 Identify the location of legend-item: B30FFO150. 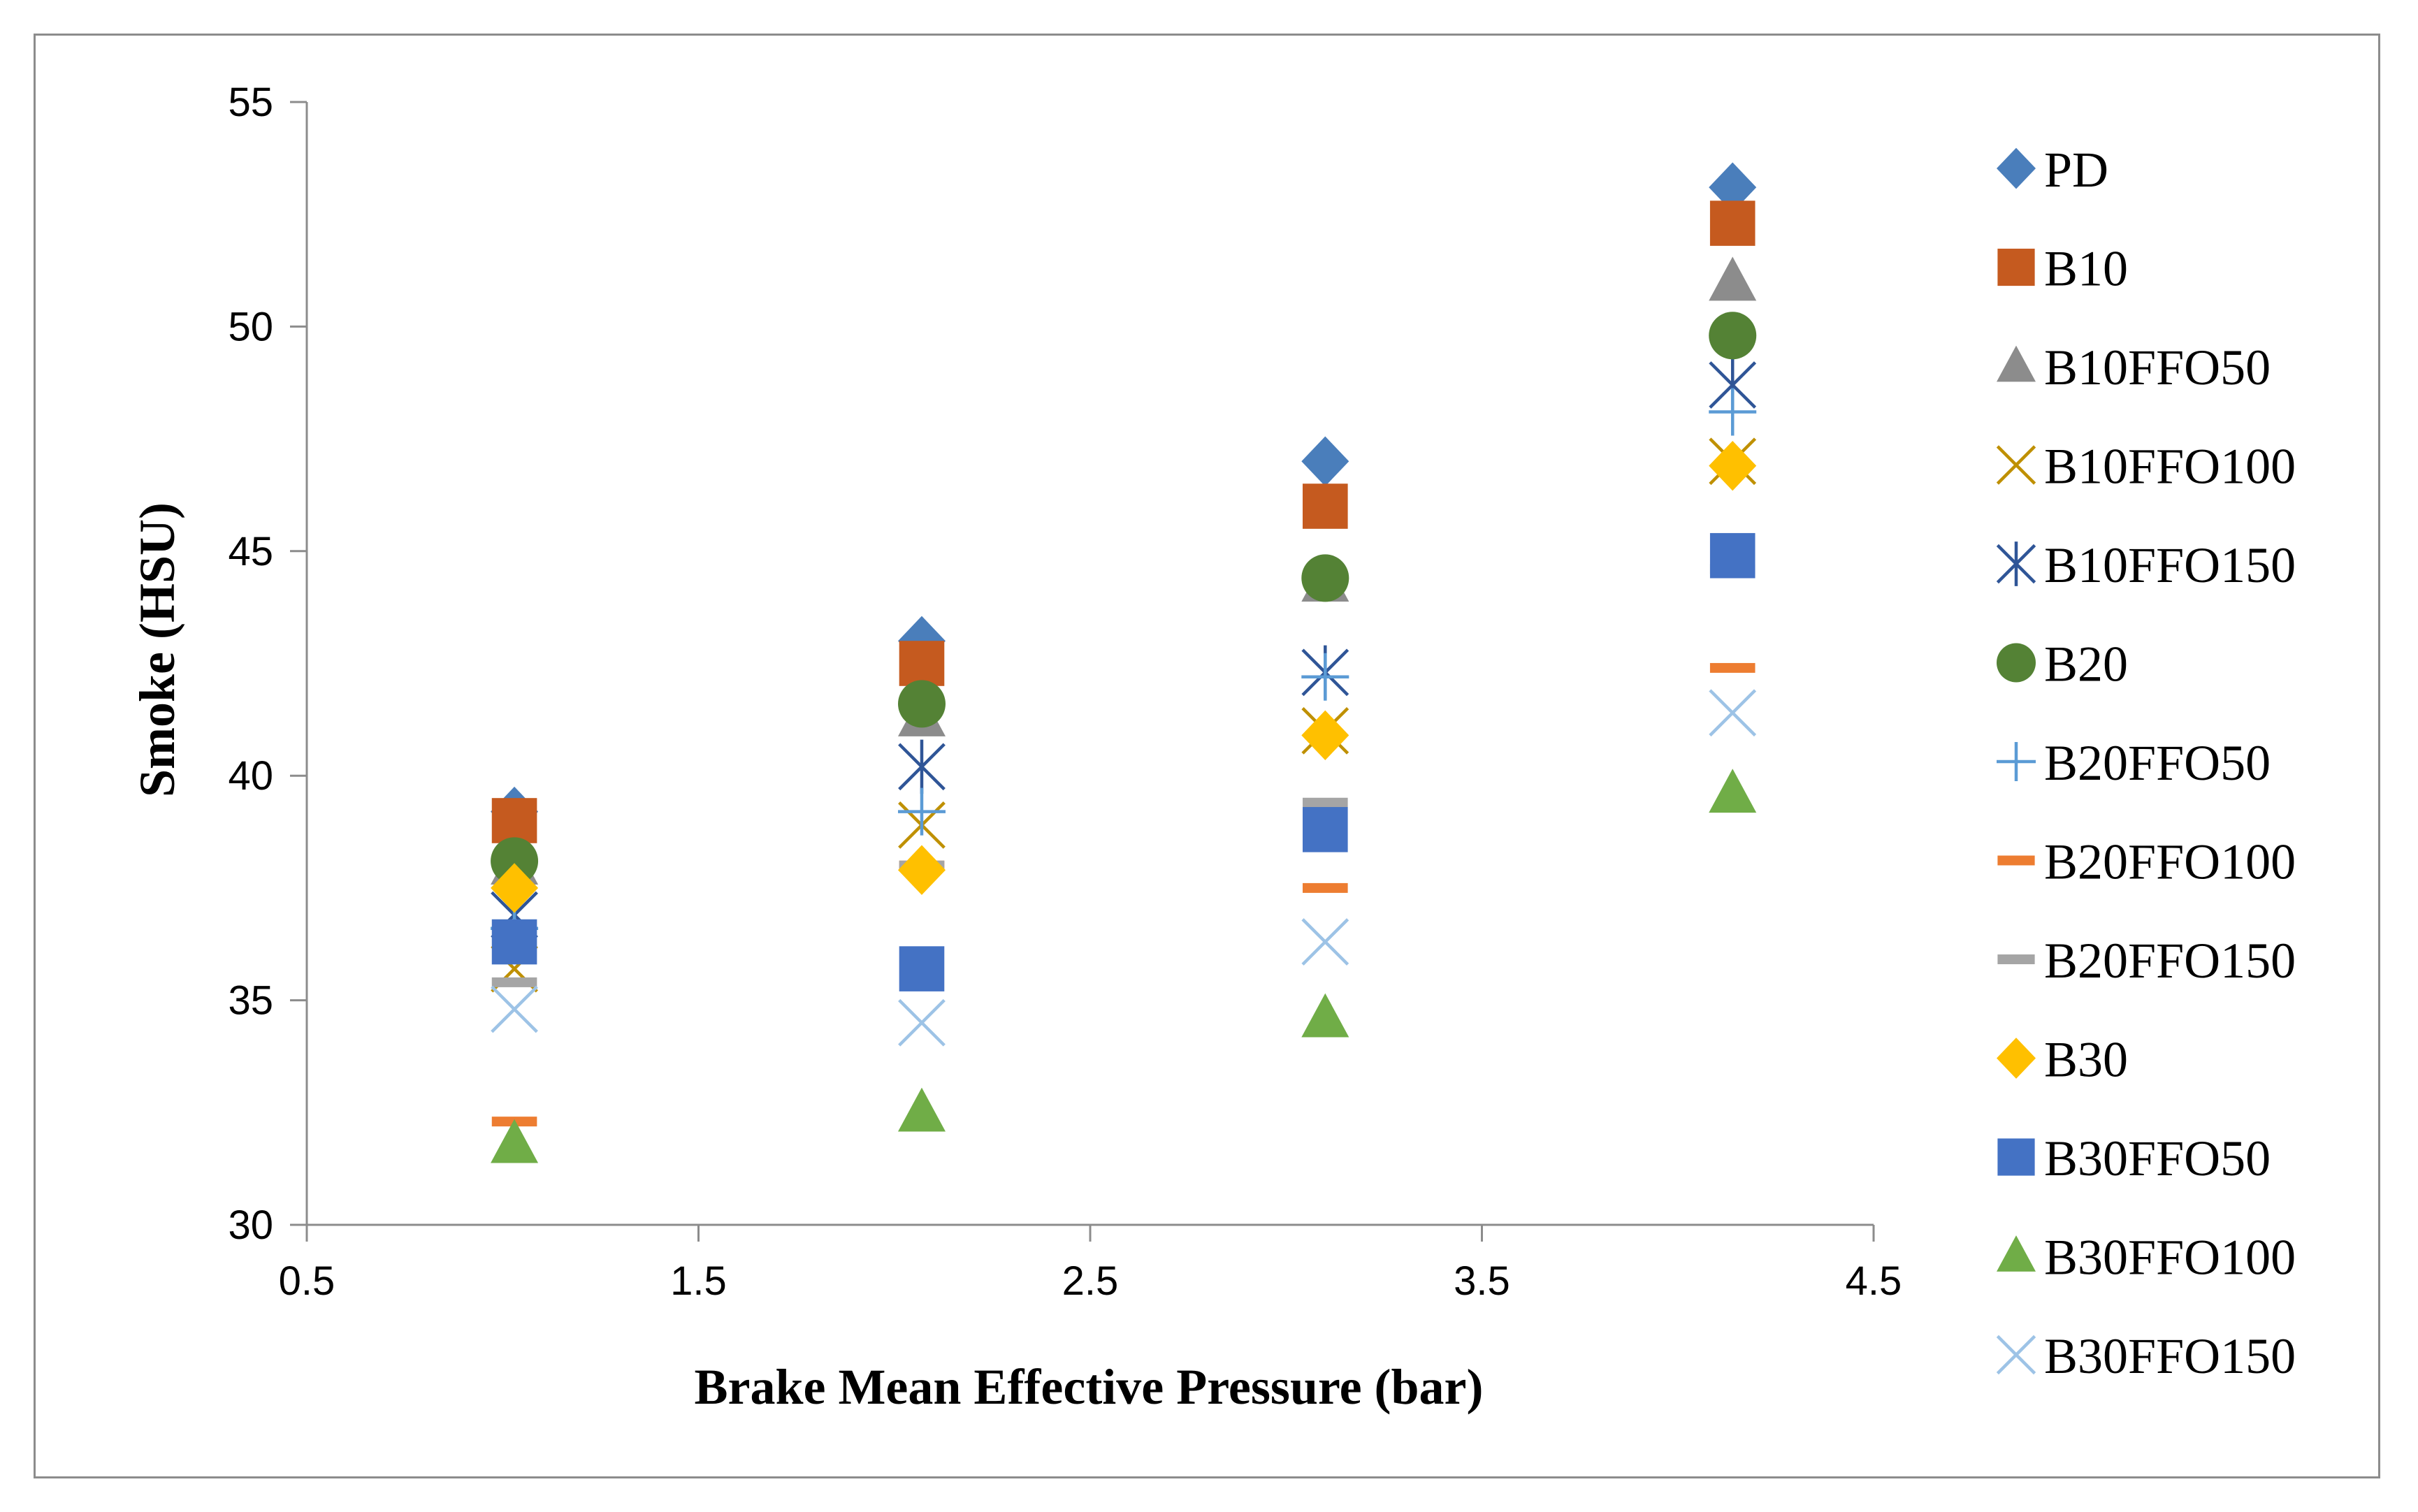
(2146, 1356).